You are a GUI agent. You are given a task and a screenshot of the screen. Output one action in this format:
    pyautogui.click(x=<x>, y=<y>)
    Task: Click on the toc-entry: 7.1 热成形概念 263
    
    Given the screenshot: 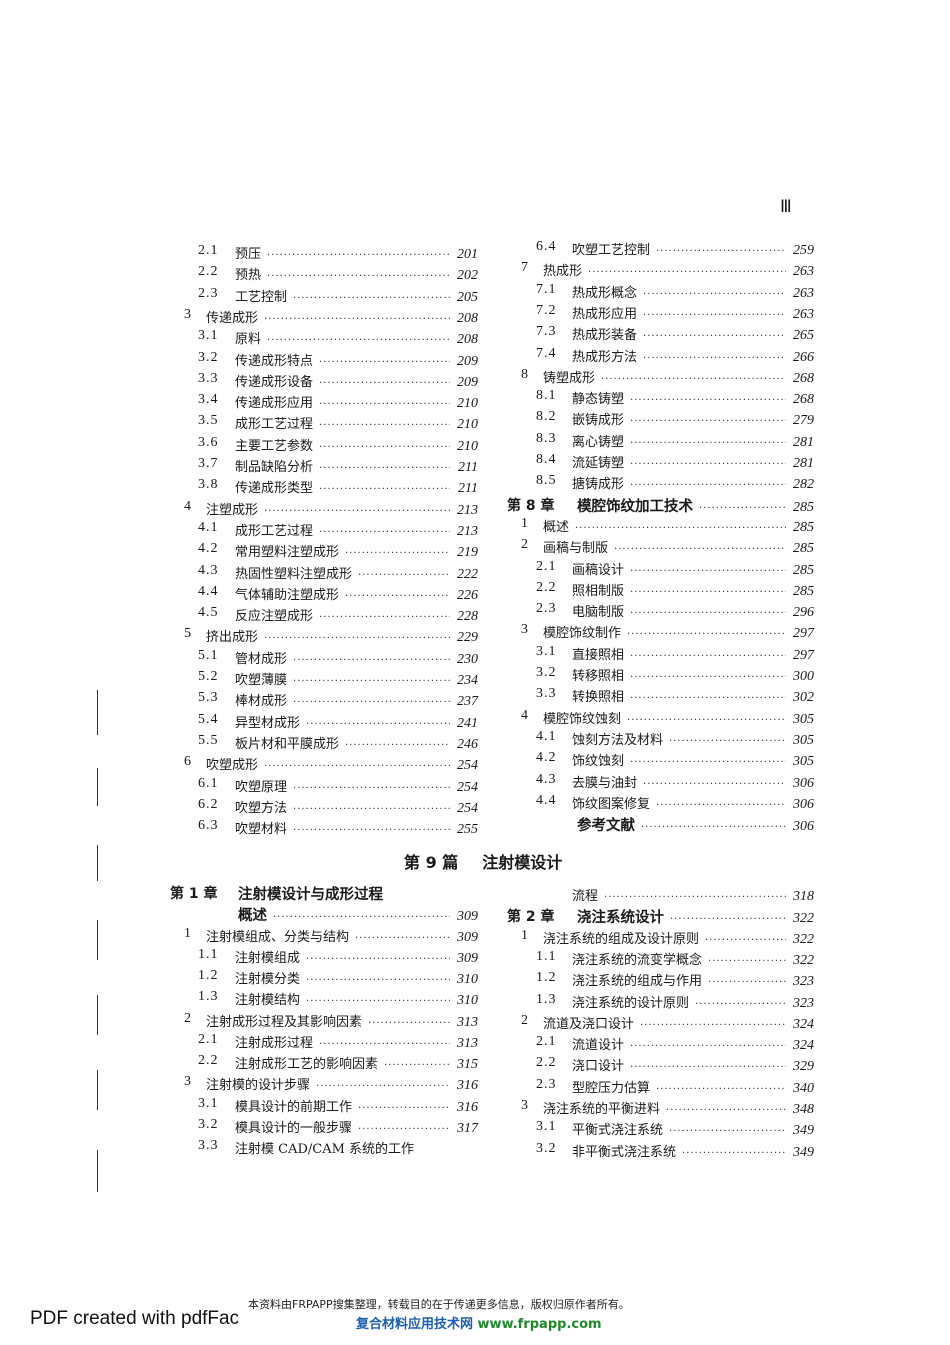 What is the action you would take?
    pyautogui.click(x=660, y=292)
    